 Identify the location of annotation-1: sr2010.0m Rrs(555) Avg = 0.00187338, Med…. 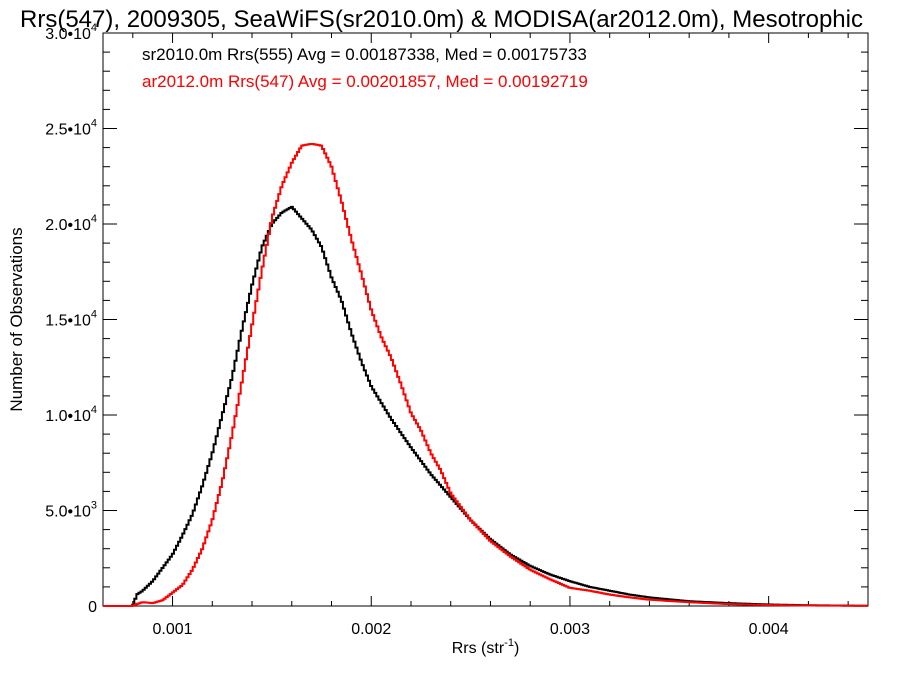
(364, 54).